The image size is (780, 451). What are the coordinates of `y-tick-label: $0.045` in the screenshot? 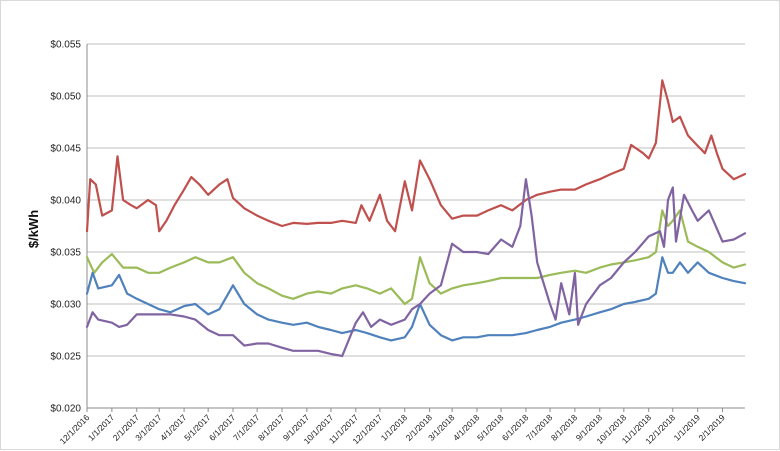 It's located at (65, 149).